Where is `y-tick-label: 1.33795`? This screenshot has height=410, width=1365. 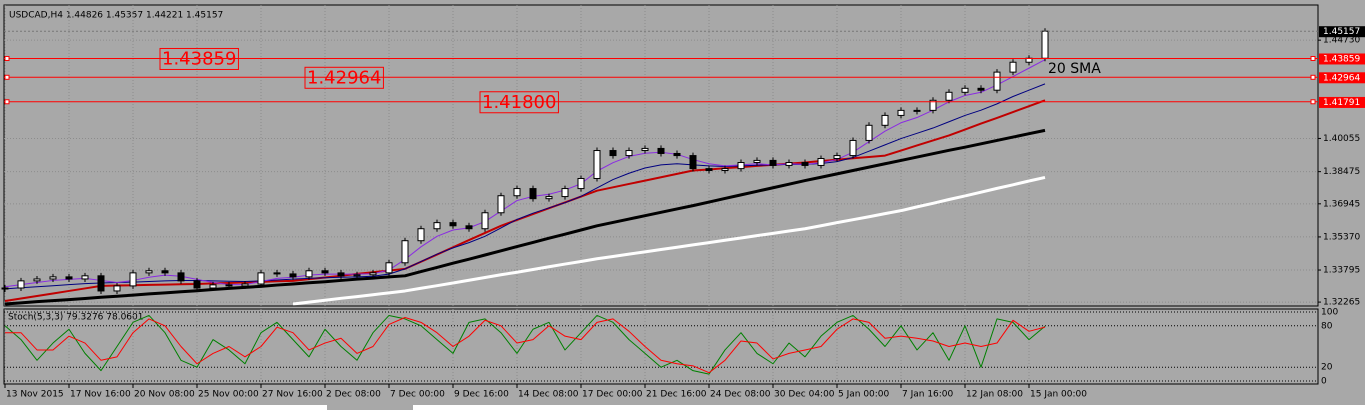 y-tick-label: 1.33795 is located at coordinates (1341, 271).